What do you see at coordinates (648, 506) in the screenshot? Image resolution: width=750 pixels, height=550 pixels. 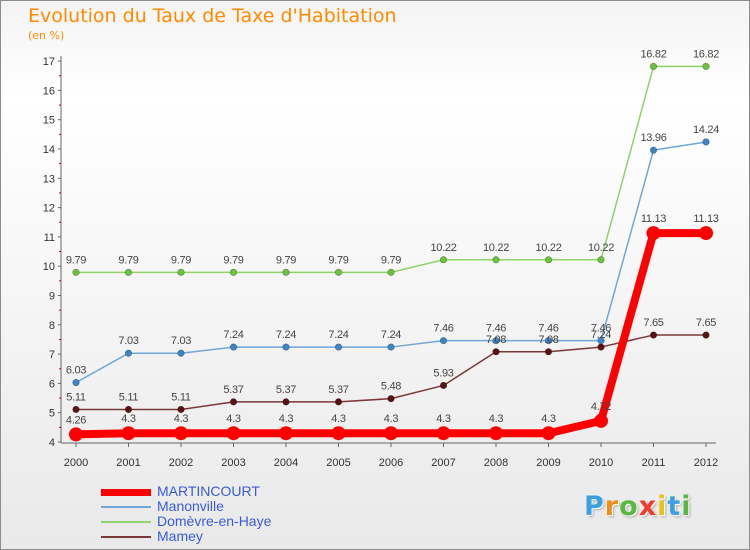 I see `logo-letter: x` at bounding box center [648, 506].